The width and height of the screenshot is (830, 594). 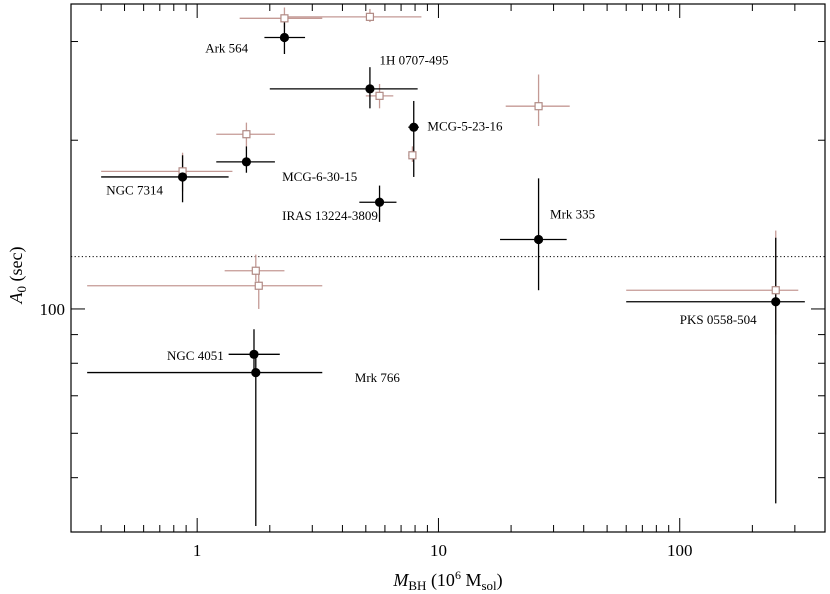 What do you see at coordinates (465, 126) in the screenshot?
I see `object-label-2: MCG-5-23-16` at bounding box center [465, 126].